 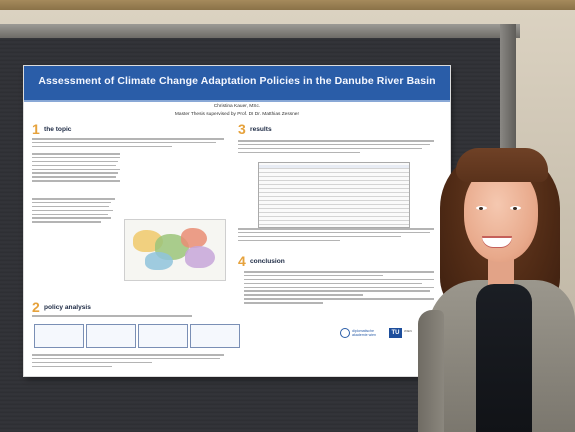 What do you see at coordinates (364, 333) in the screenshot?
I see `academy-logo-text: diplomatische akademie wien` at bounding box center [364, 333].